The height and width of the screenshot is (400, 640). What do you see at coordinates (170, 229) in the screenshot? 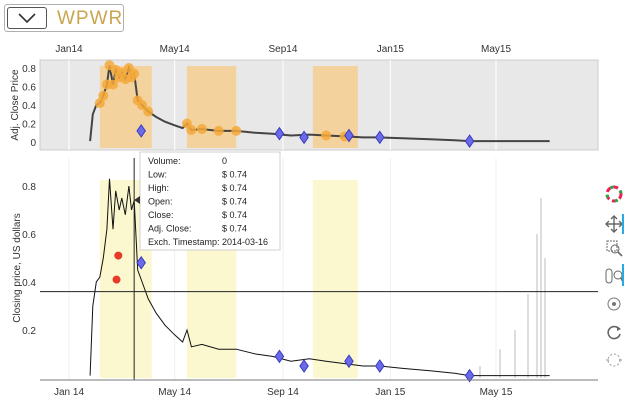
I see `tooltip-label: Adj. Close:` at bounding box center [170, 229].